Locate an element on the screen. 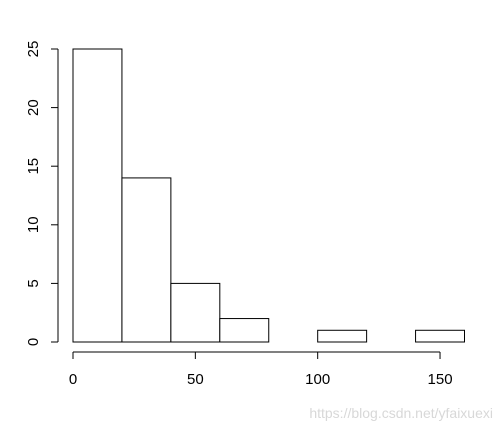 The image size is (500, 431). x-tick-label: 150 is located at coordinates (440, 379).